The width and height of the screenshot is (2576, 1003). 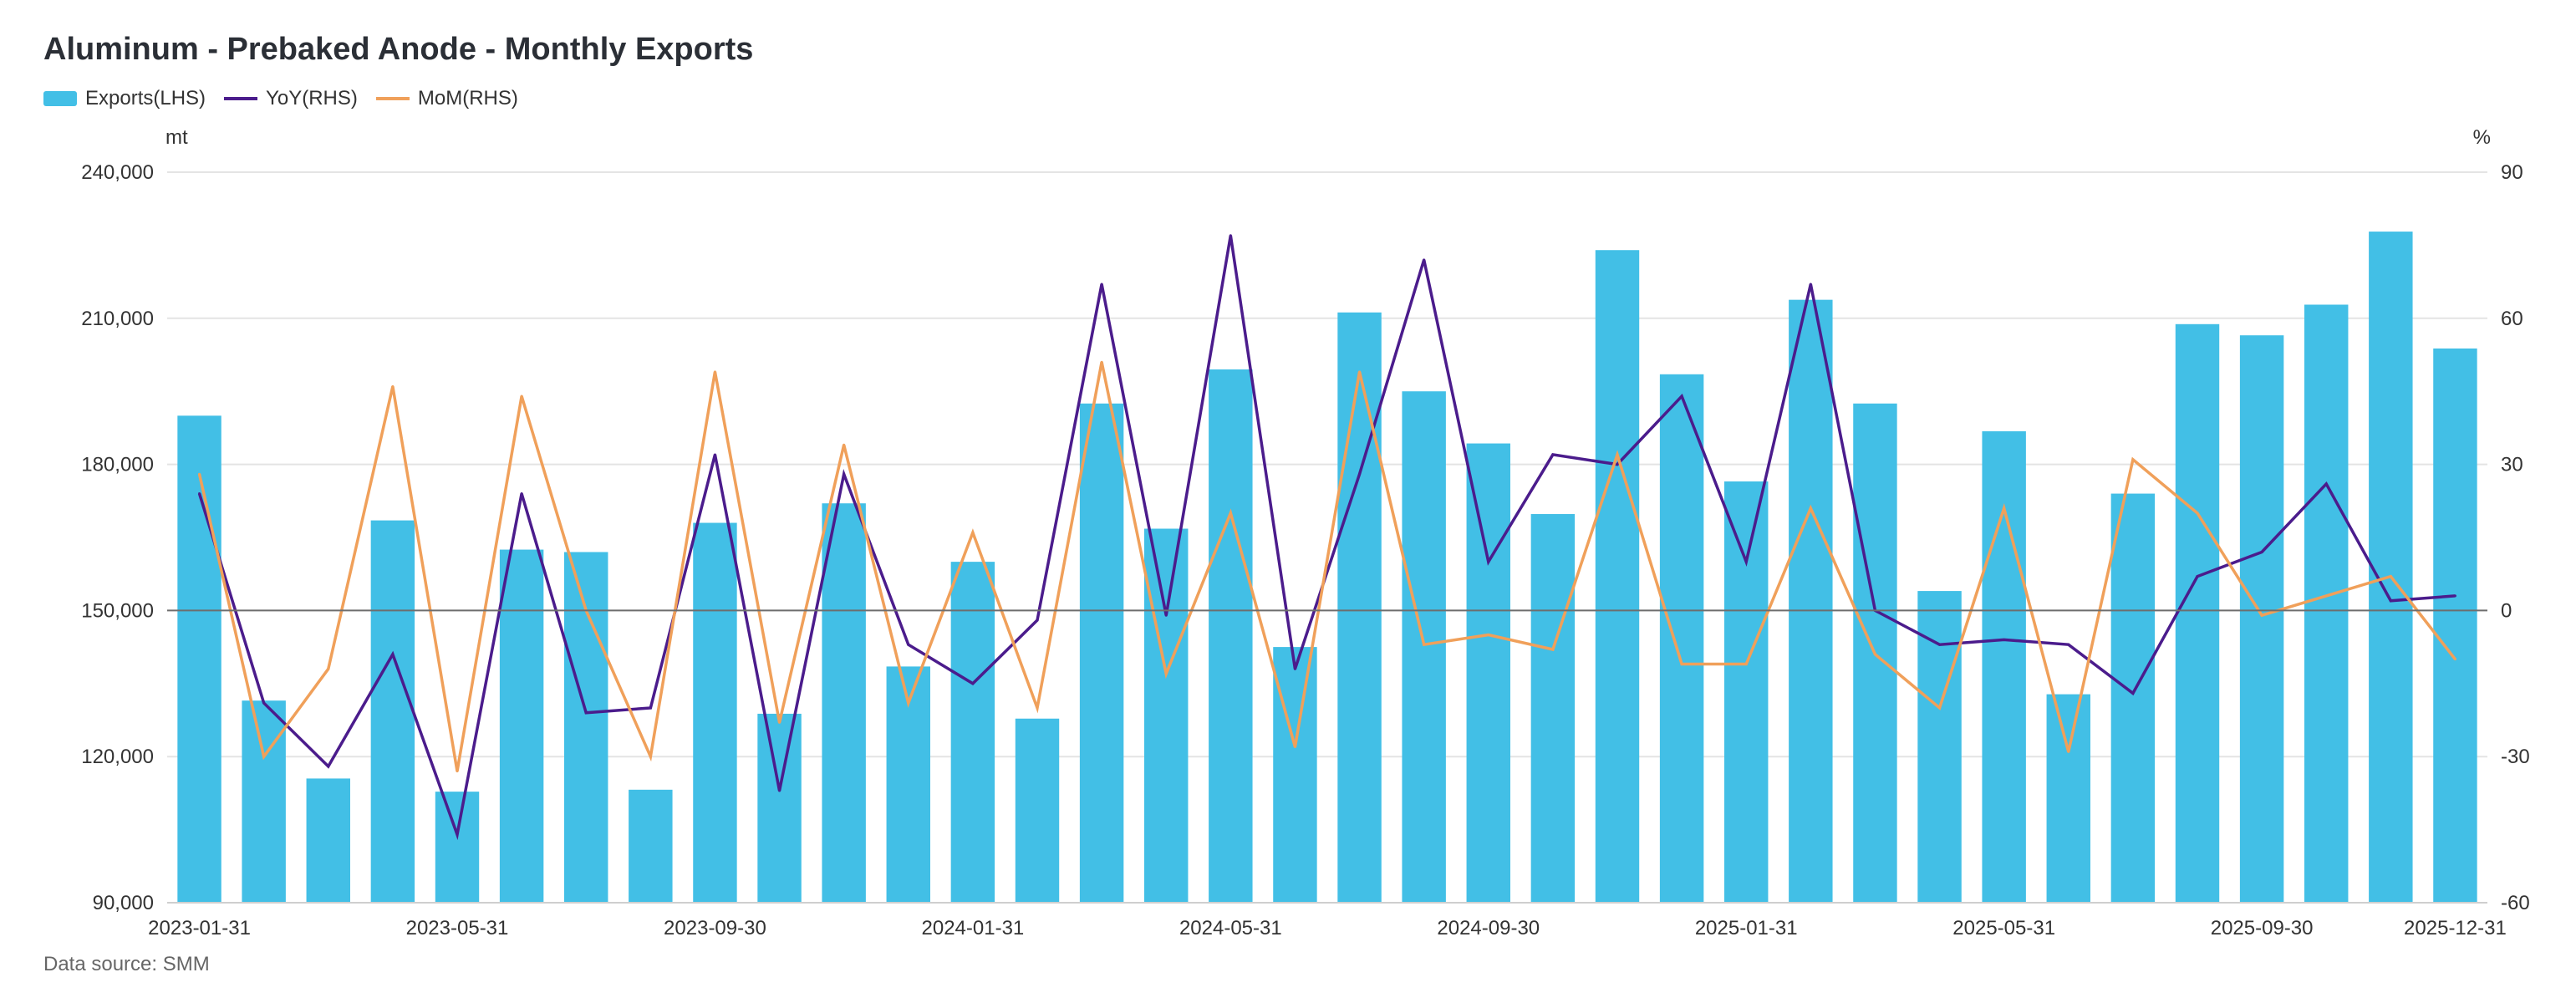 I want to click on legend-item-exports: Exports(LHS), so click(x=124, y=98).